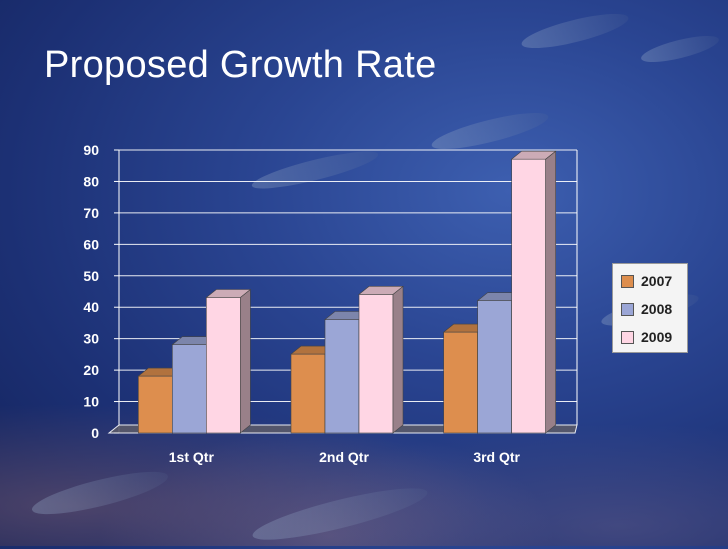  Describe the element at coordinates (550, 292) in the screenshot. I see `bar-side-2009-3rd-qtr` at that location.